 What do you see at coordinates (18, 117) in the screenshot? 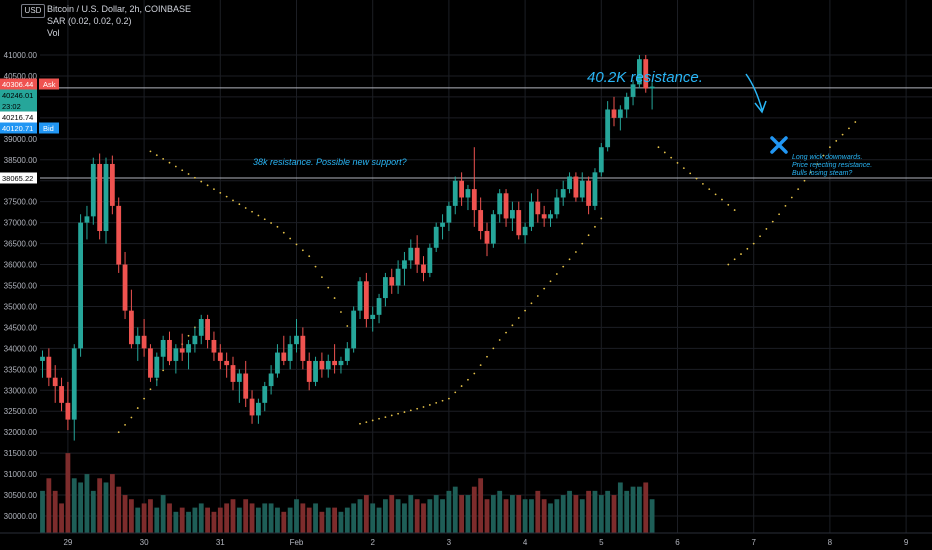
I see `mid-price-tag: 40216.74` at bounding box center [18, 117].